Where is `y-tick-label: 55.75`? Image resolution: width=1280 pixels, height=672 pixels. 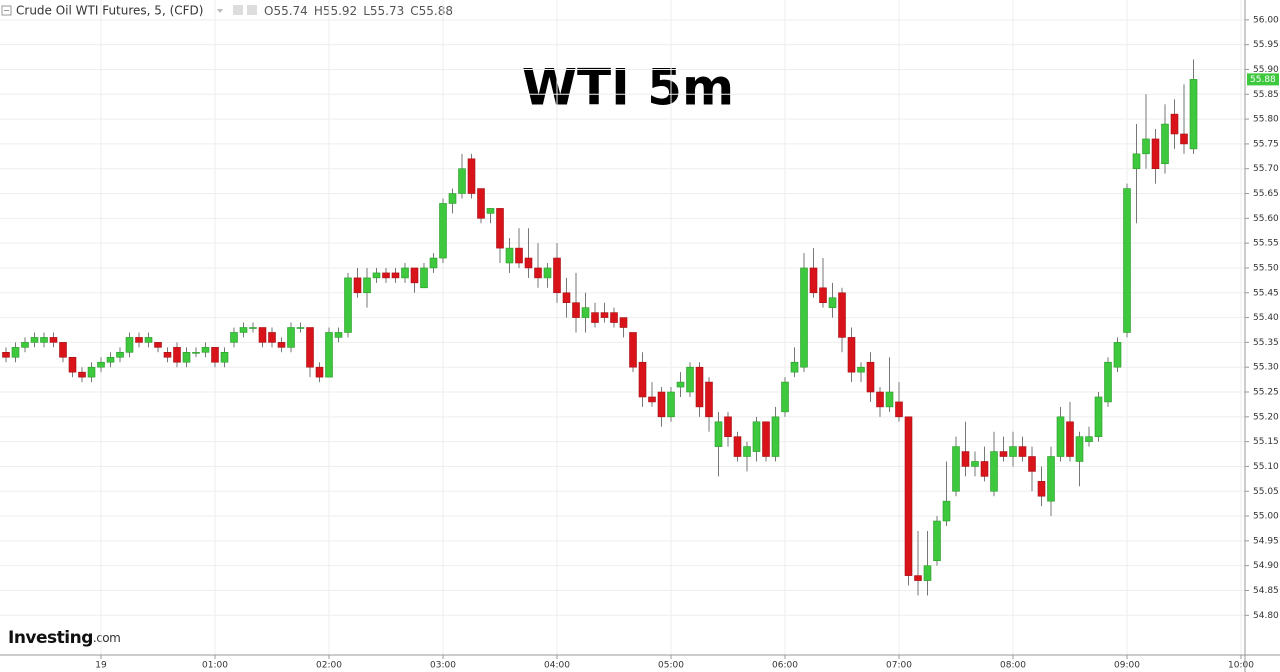
y-tick-label: 55.75 is located at coordinates (1266, 144).